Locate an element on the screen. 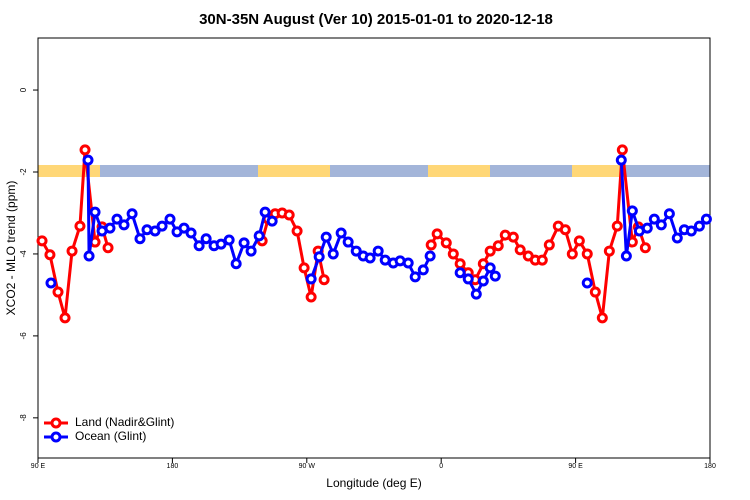 The width and height of the screenshot is (750, 500). legend-marker is located at coordinates (56, 437).